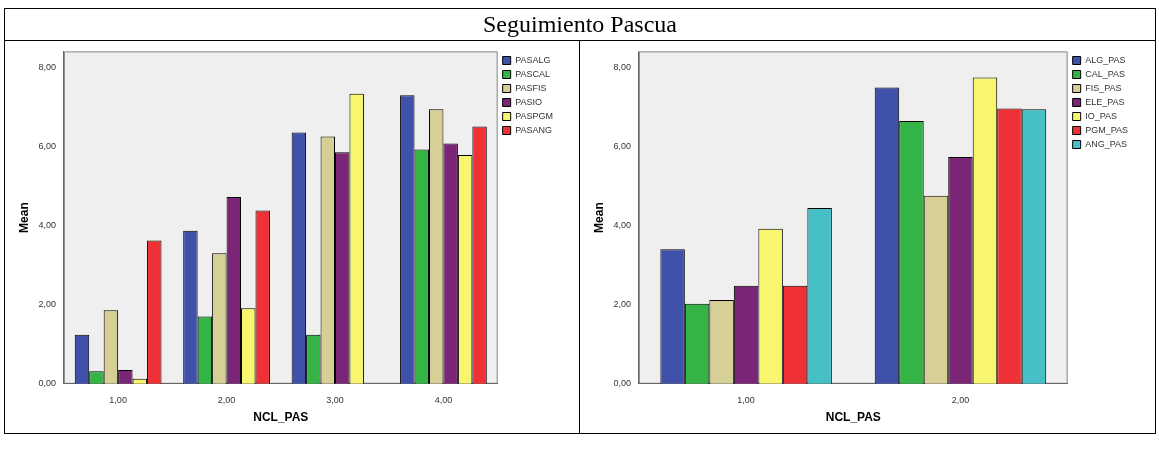  I want to click on legend-label: PGM_PAS, so click(1107, 129).